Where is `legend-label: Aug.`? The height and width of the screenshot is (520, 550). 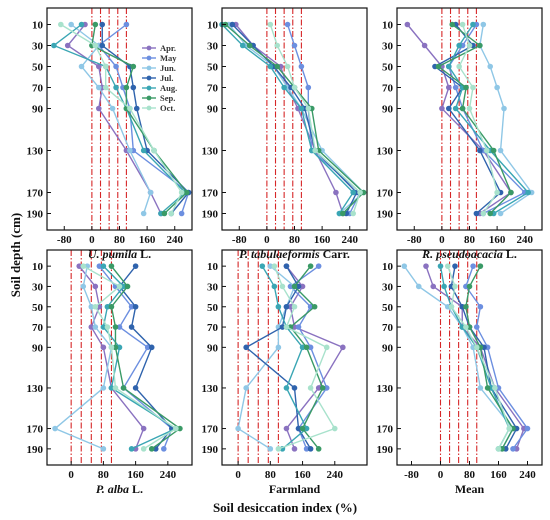
legend-label: Aug. is located at coordinates (168, 88).